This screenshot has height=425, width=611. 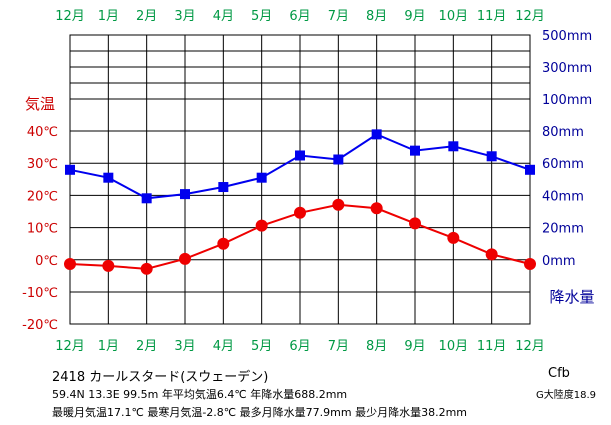 I want to click on month-label-bottom: 7月, so click(x=338, y=346).